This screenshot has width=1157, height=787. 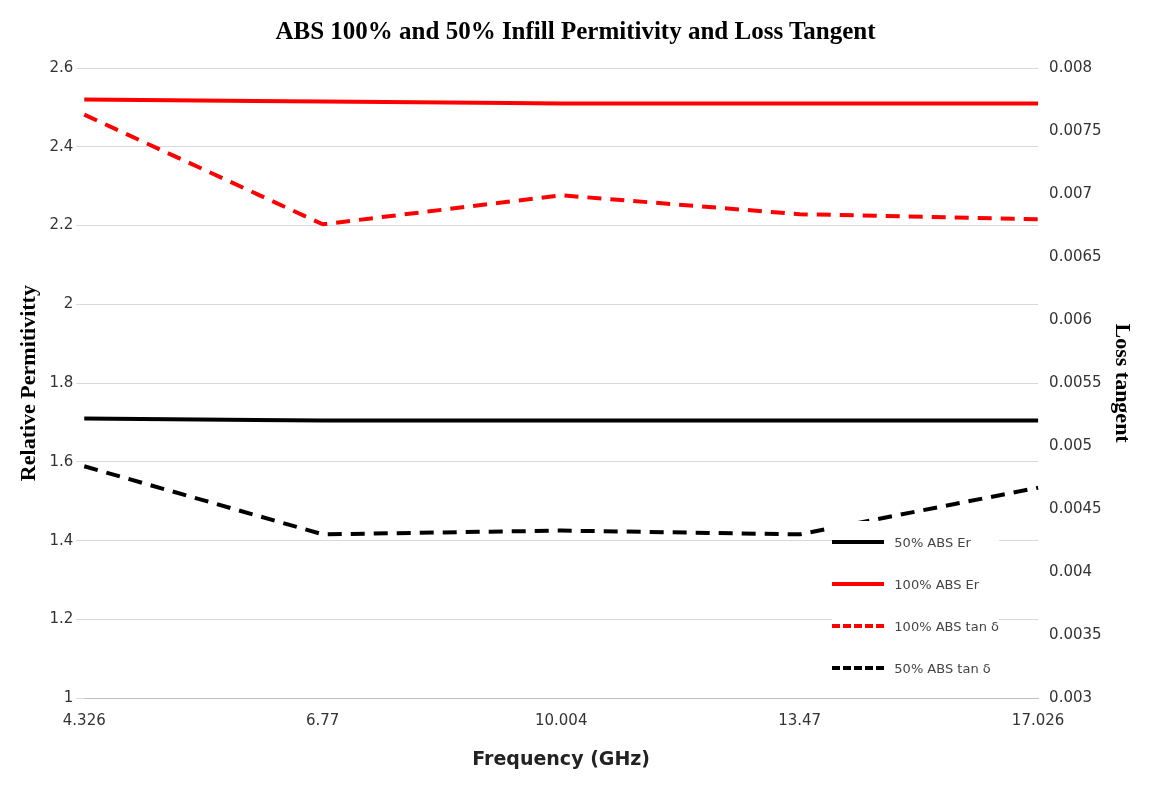 What do you see at coordinates (561, 720) in the screenshot?
I see `x-tick-label: 10.004` at bounding box center [561, 720].